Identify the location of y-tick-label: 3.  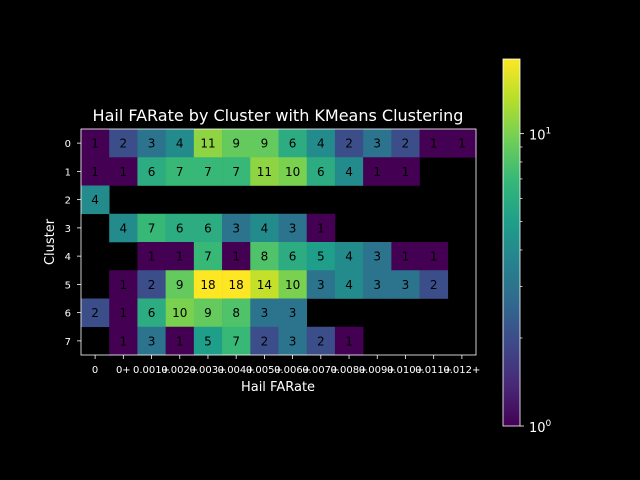
(68, 229).